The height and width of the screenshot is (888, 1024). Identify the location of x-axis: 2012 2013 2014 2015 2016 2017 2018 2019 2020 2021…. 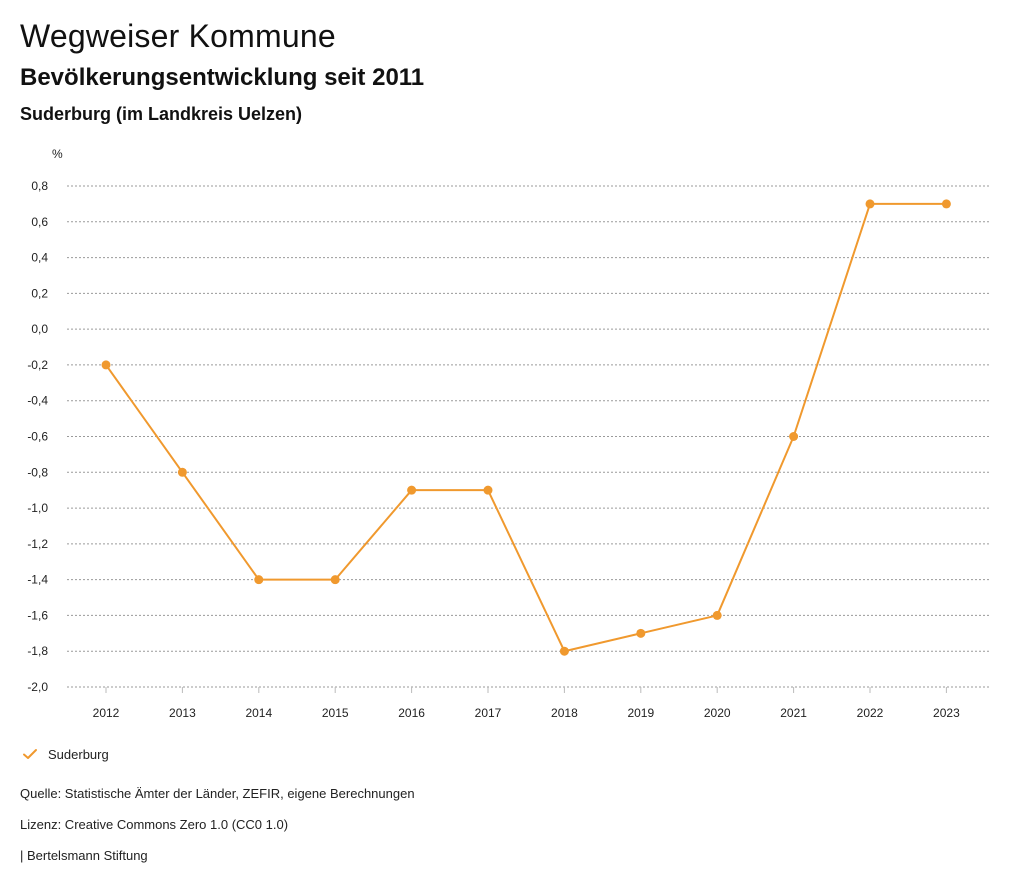
(526, 703).